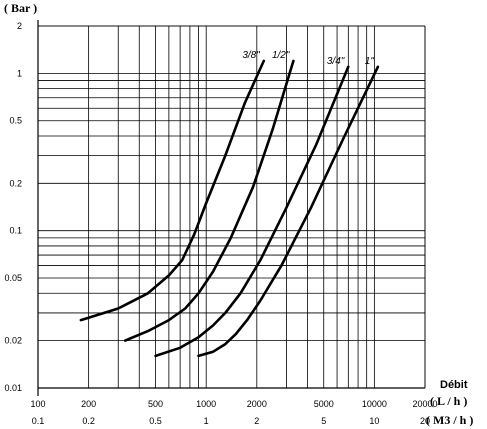 This screenshot has width=487, height=429. What do you see at coordinates (19, 26) in the screenshot?
I see `y-tick-label: 2` at bounding box center [19, 26].